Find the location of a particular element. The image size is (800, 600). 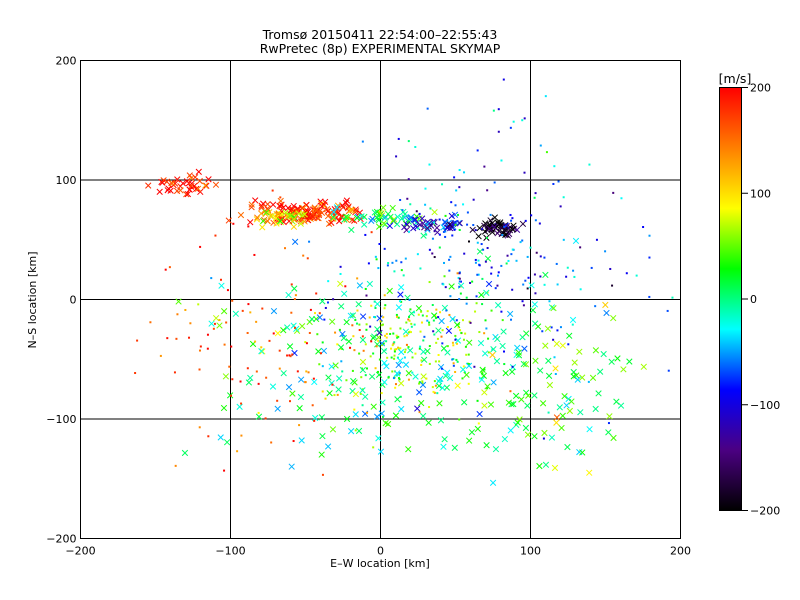

colorbar-tick-label: 200 is located at coordinates (760, 88).